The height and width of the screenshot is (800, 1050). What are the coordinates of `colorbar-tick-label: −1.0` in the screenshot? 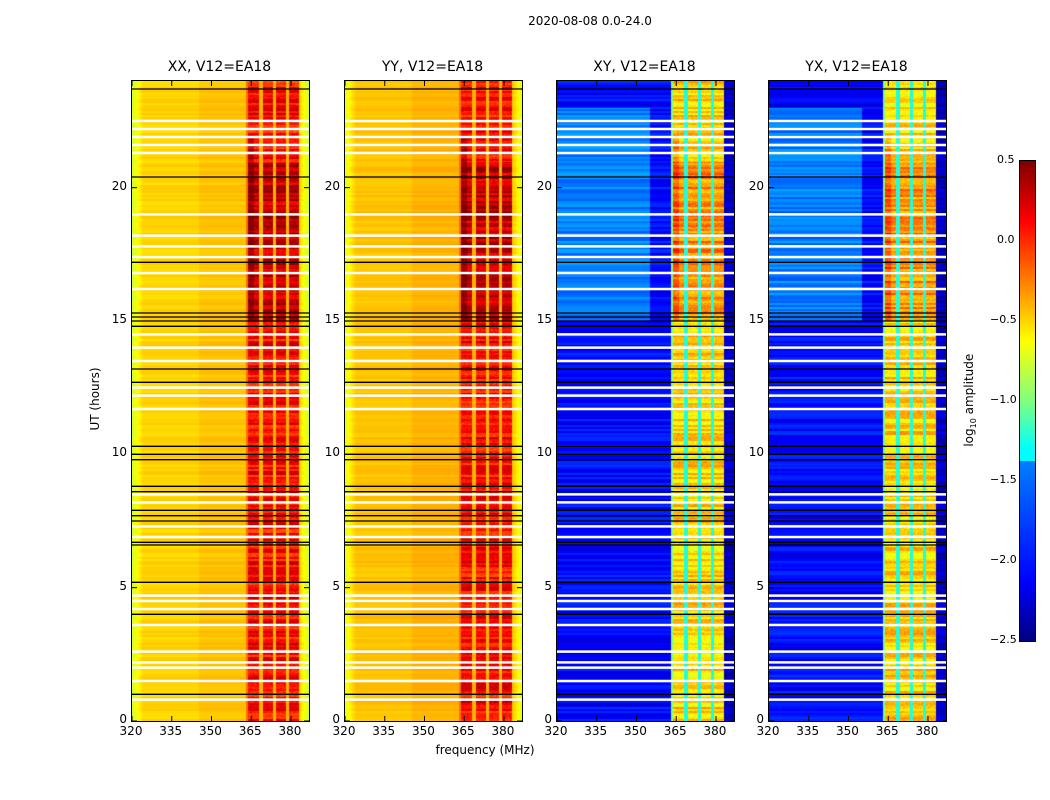 It's located at (1003, 399).